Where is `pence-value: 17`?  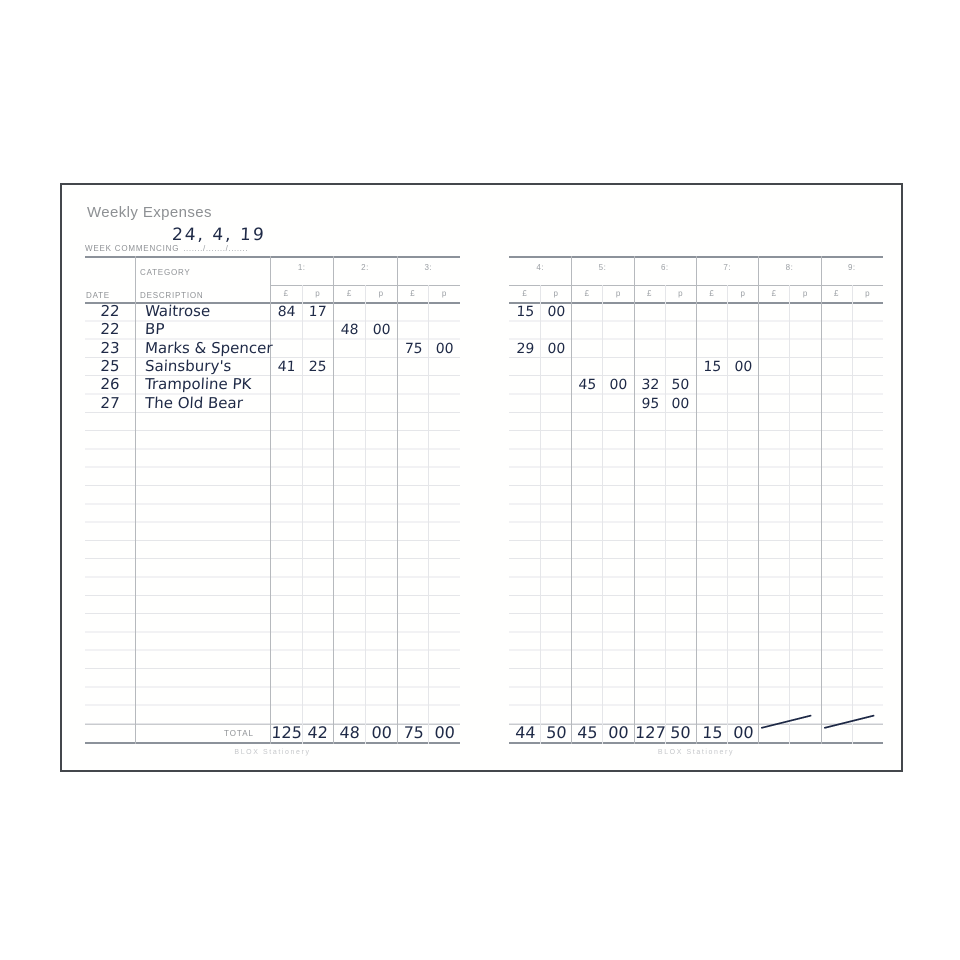
pence-value: 17 is located at coordinates (318, 312).